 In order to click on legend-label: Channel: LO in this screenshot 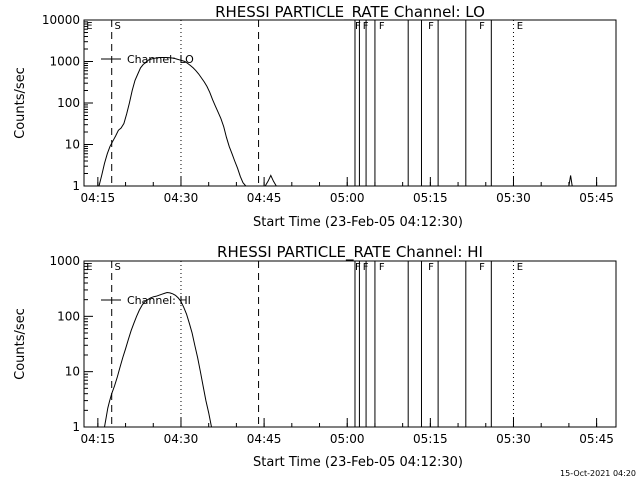, I will do `click(160, 59)`.